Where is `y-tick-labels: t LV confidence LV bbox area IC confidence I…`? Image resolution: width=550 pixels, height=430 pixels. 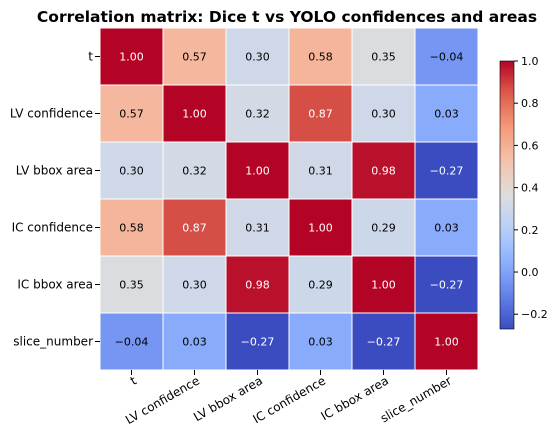
y-tick-labels: t LV confidence LV bbox area IC confidence I… is located at coordinates (55, 199).